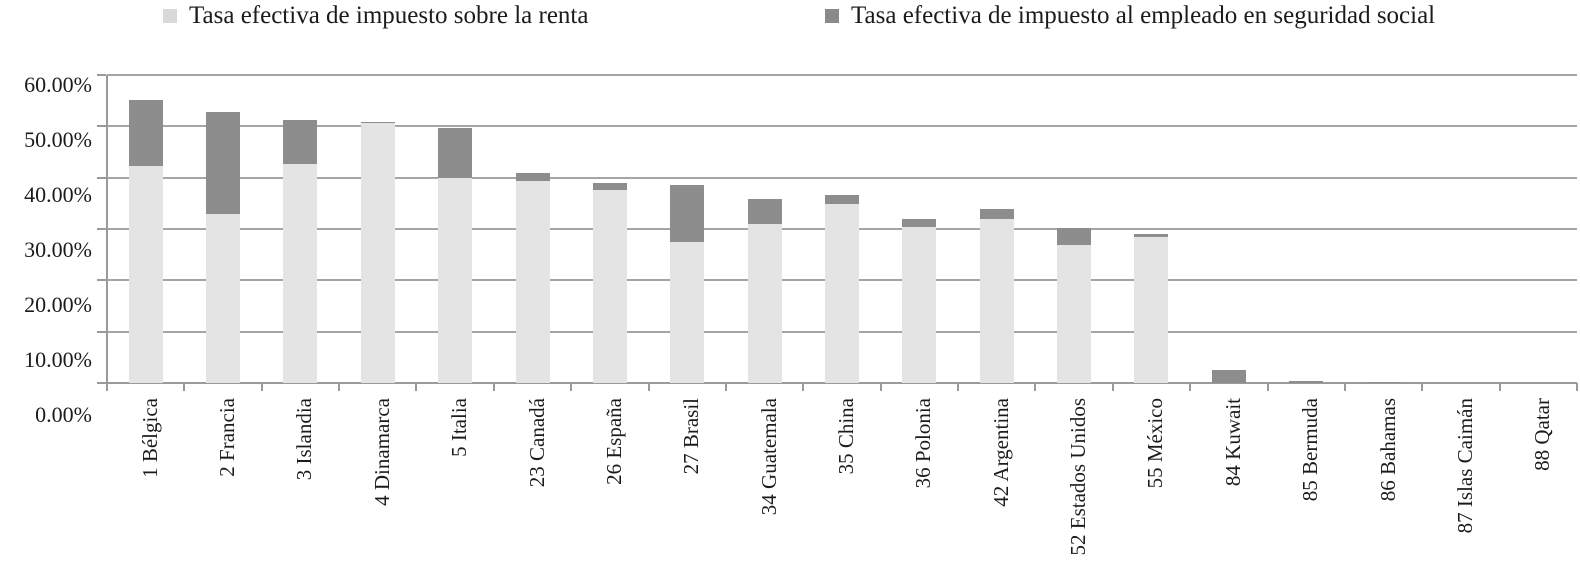 This screenshot has height=584, width=1580. What do you see at coordinates (1464, 466) in the screenshot?
I see `category-label: 87 Islas Caimán` at bounding box center [1464, 466].